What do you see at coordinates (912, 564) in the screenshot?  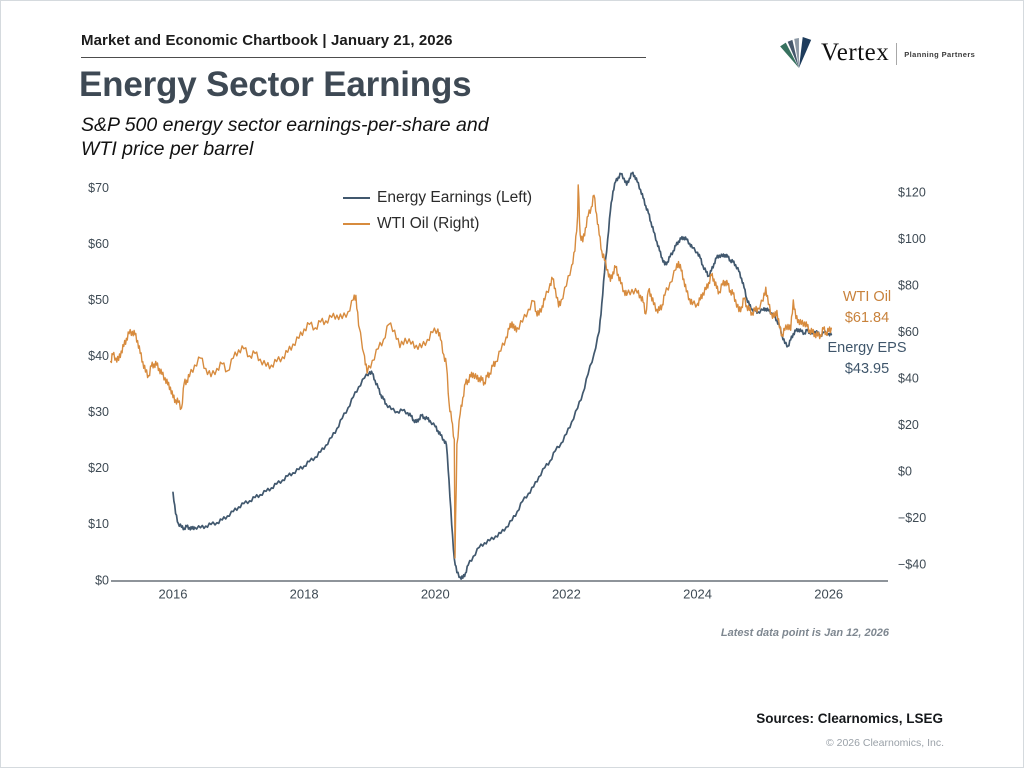 I see `right-axis-tick: −$40` at bounding box center [912, 564].